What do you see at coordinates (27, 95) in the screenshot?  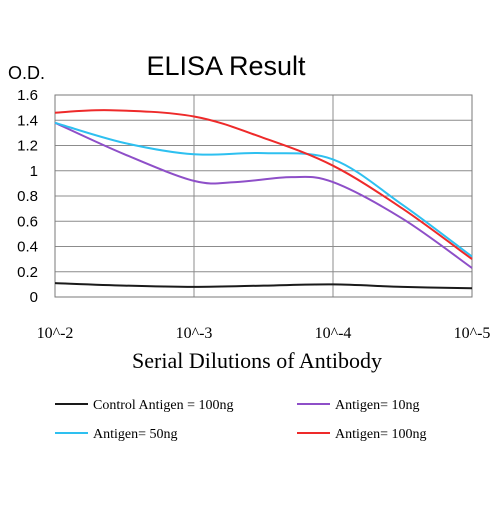 I see `y-tick-label: 1.6` at bounding box center [27, 95].